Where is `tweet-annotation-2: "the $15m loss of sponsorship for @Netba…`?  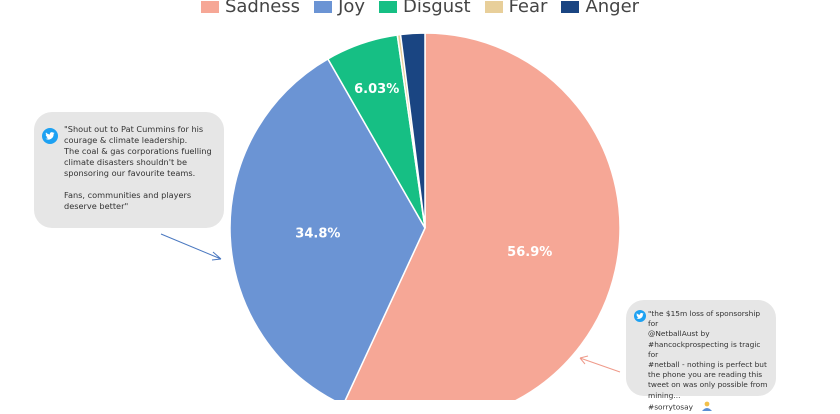 tweet-annotation-2: "the $15m loss of sponsorship for @Netba… is located at coordinates (701, 355).